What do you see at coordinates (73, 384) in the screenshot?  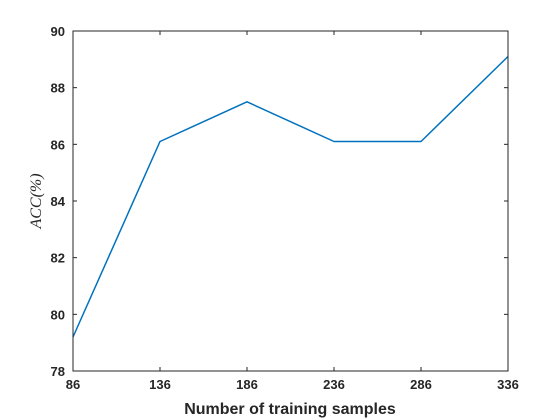 I see `x-tick-label: 86` at bounding box center [73, 384].